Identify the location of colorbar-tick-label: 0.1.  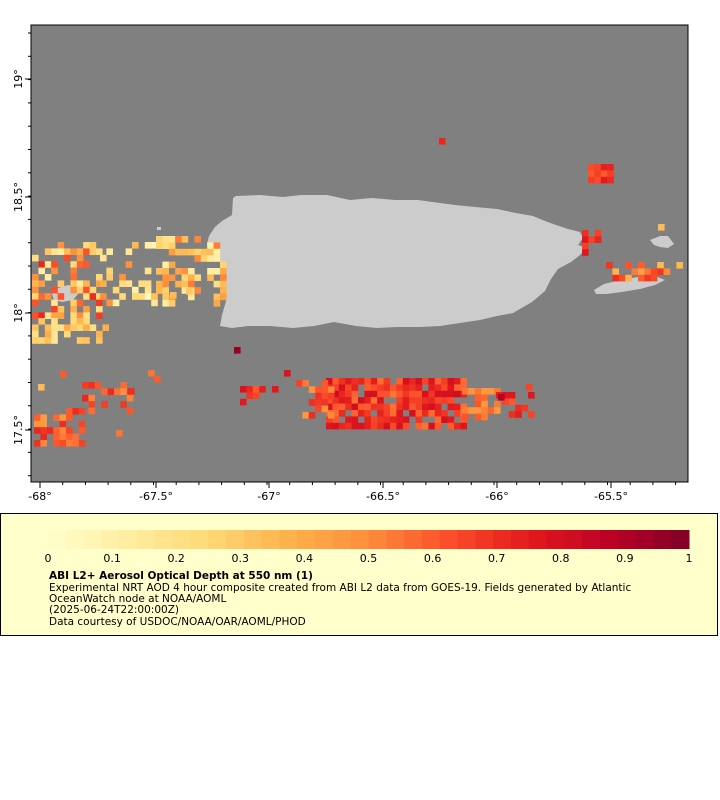
(112, 558).